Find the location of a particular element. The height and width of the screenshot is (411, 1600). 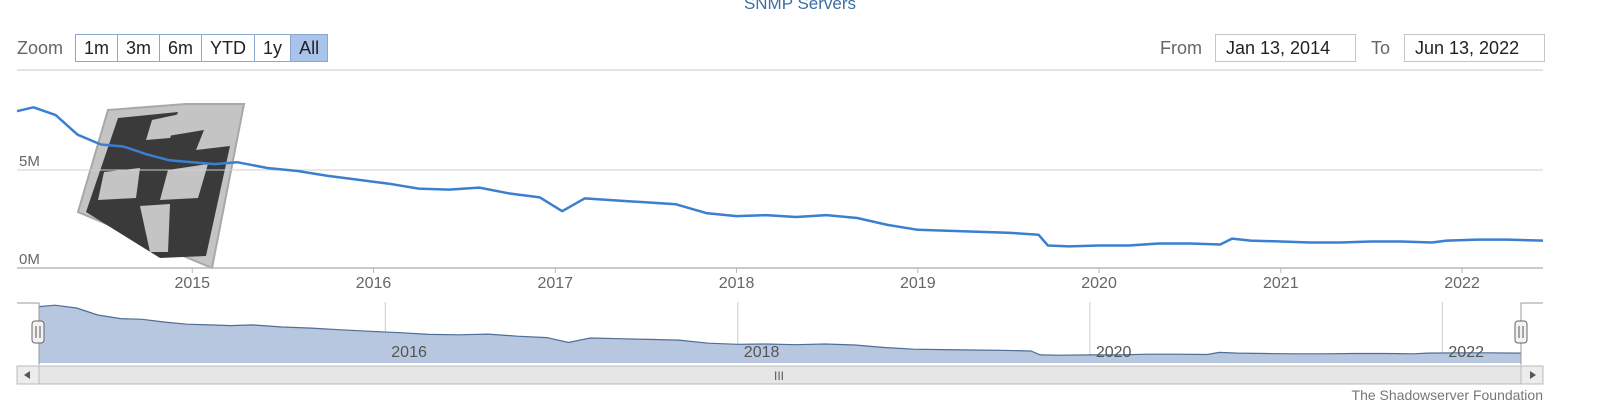

scroll-right-arrow-icon is located at coordinates (1533, 375).